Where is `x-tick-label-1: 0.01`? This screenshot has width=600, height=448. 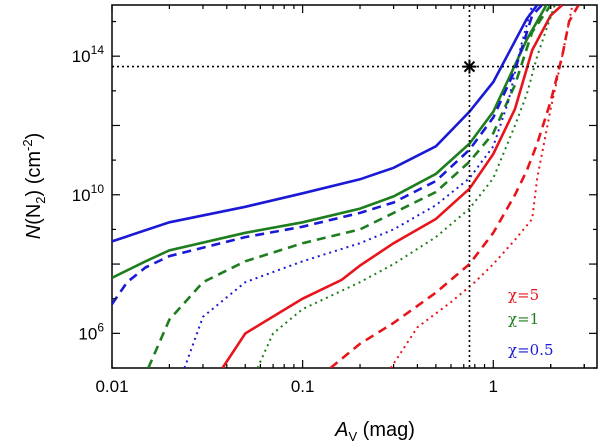 x-tick-label-1: 0.01 is located at coordinates (111, 386).